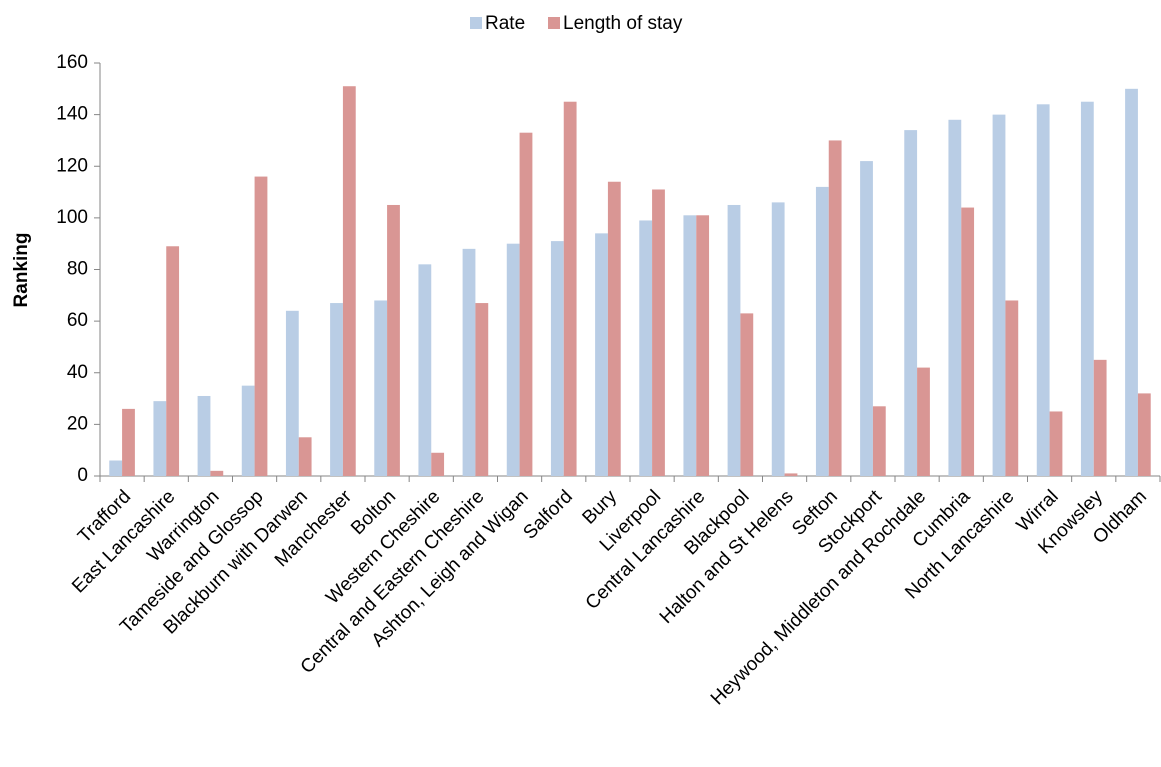 Image resolution: width=1161 pixels, height=767 pixels. I want to click on y-tick-label: 120, so click(72, 165).